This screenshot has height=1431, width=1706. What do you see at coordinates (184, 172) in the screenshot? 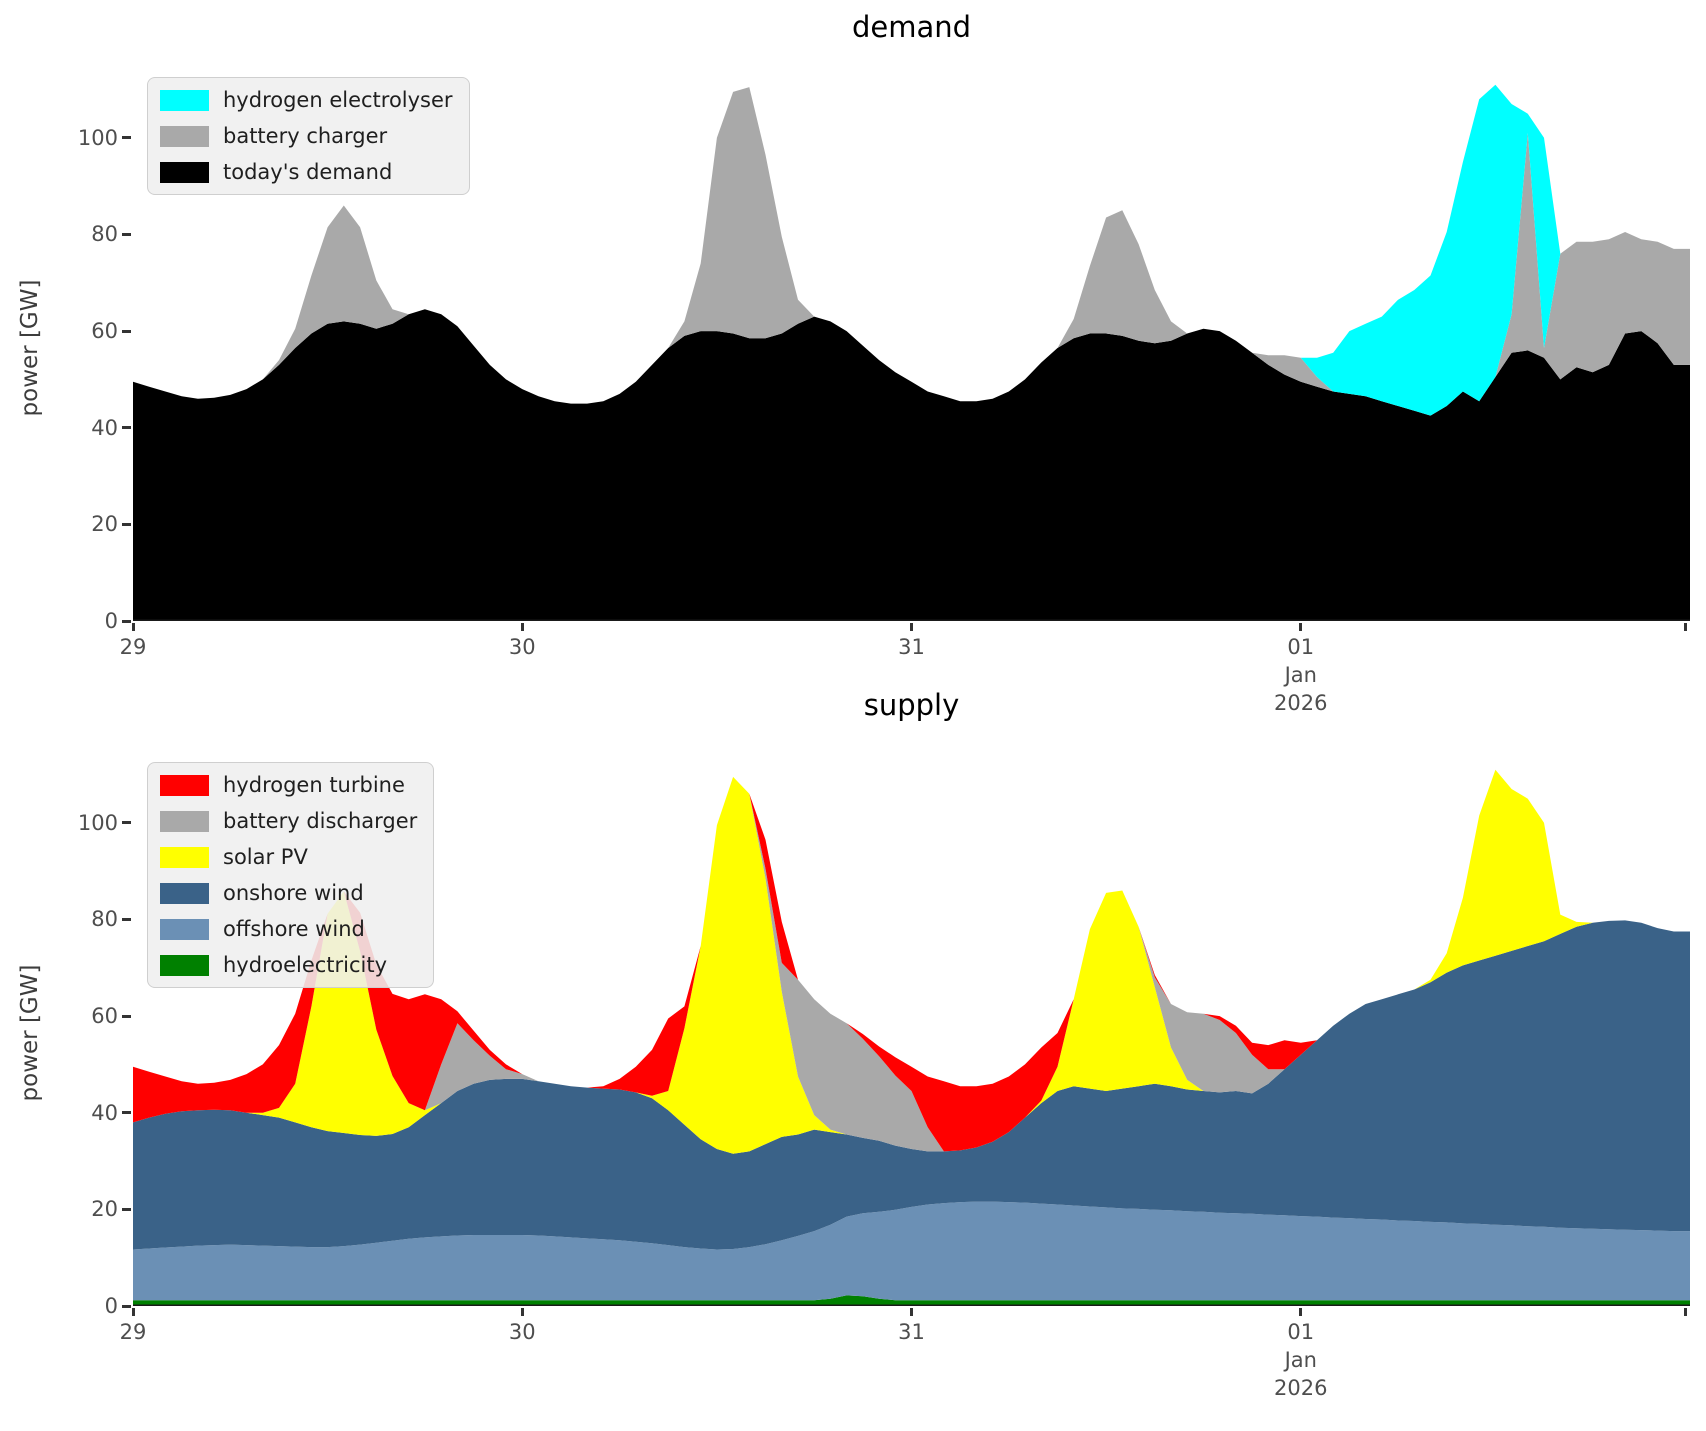
I see `legend-swatch-today-s-demand` at bounding box center [184, 172].